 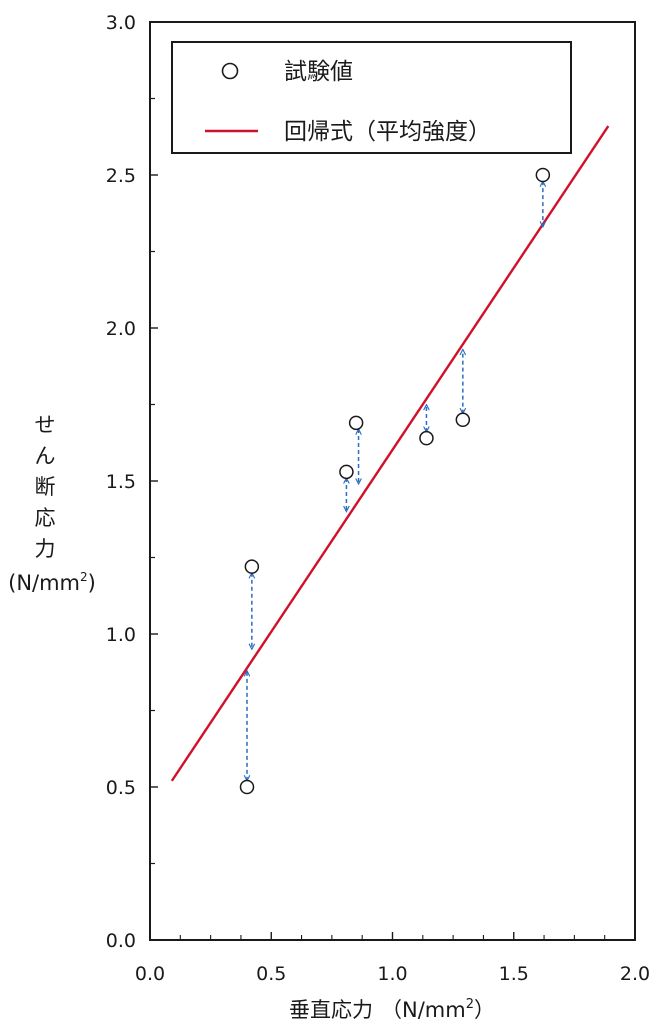 I want to click on x-tick-label: 2.0, so click(x=635, y=974).